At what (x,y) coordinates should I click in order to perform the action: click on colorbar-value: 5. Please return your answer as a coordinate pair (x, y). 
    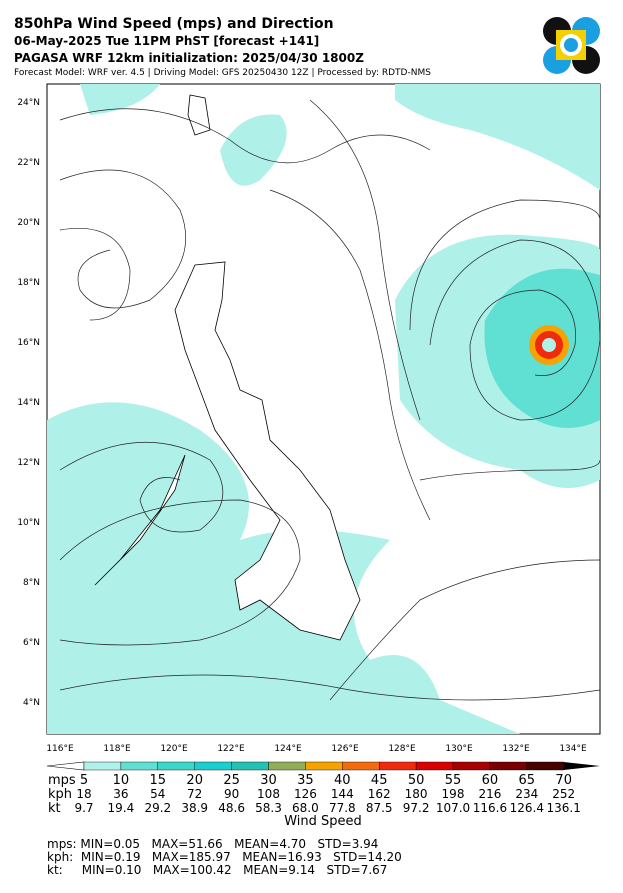
    Looking at the image, I should click on (84, 780).